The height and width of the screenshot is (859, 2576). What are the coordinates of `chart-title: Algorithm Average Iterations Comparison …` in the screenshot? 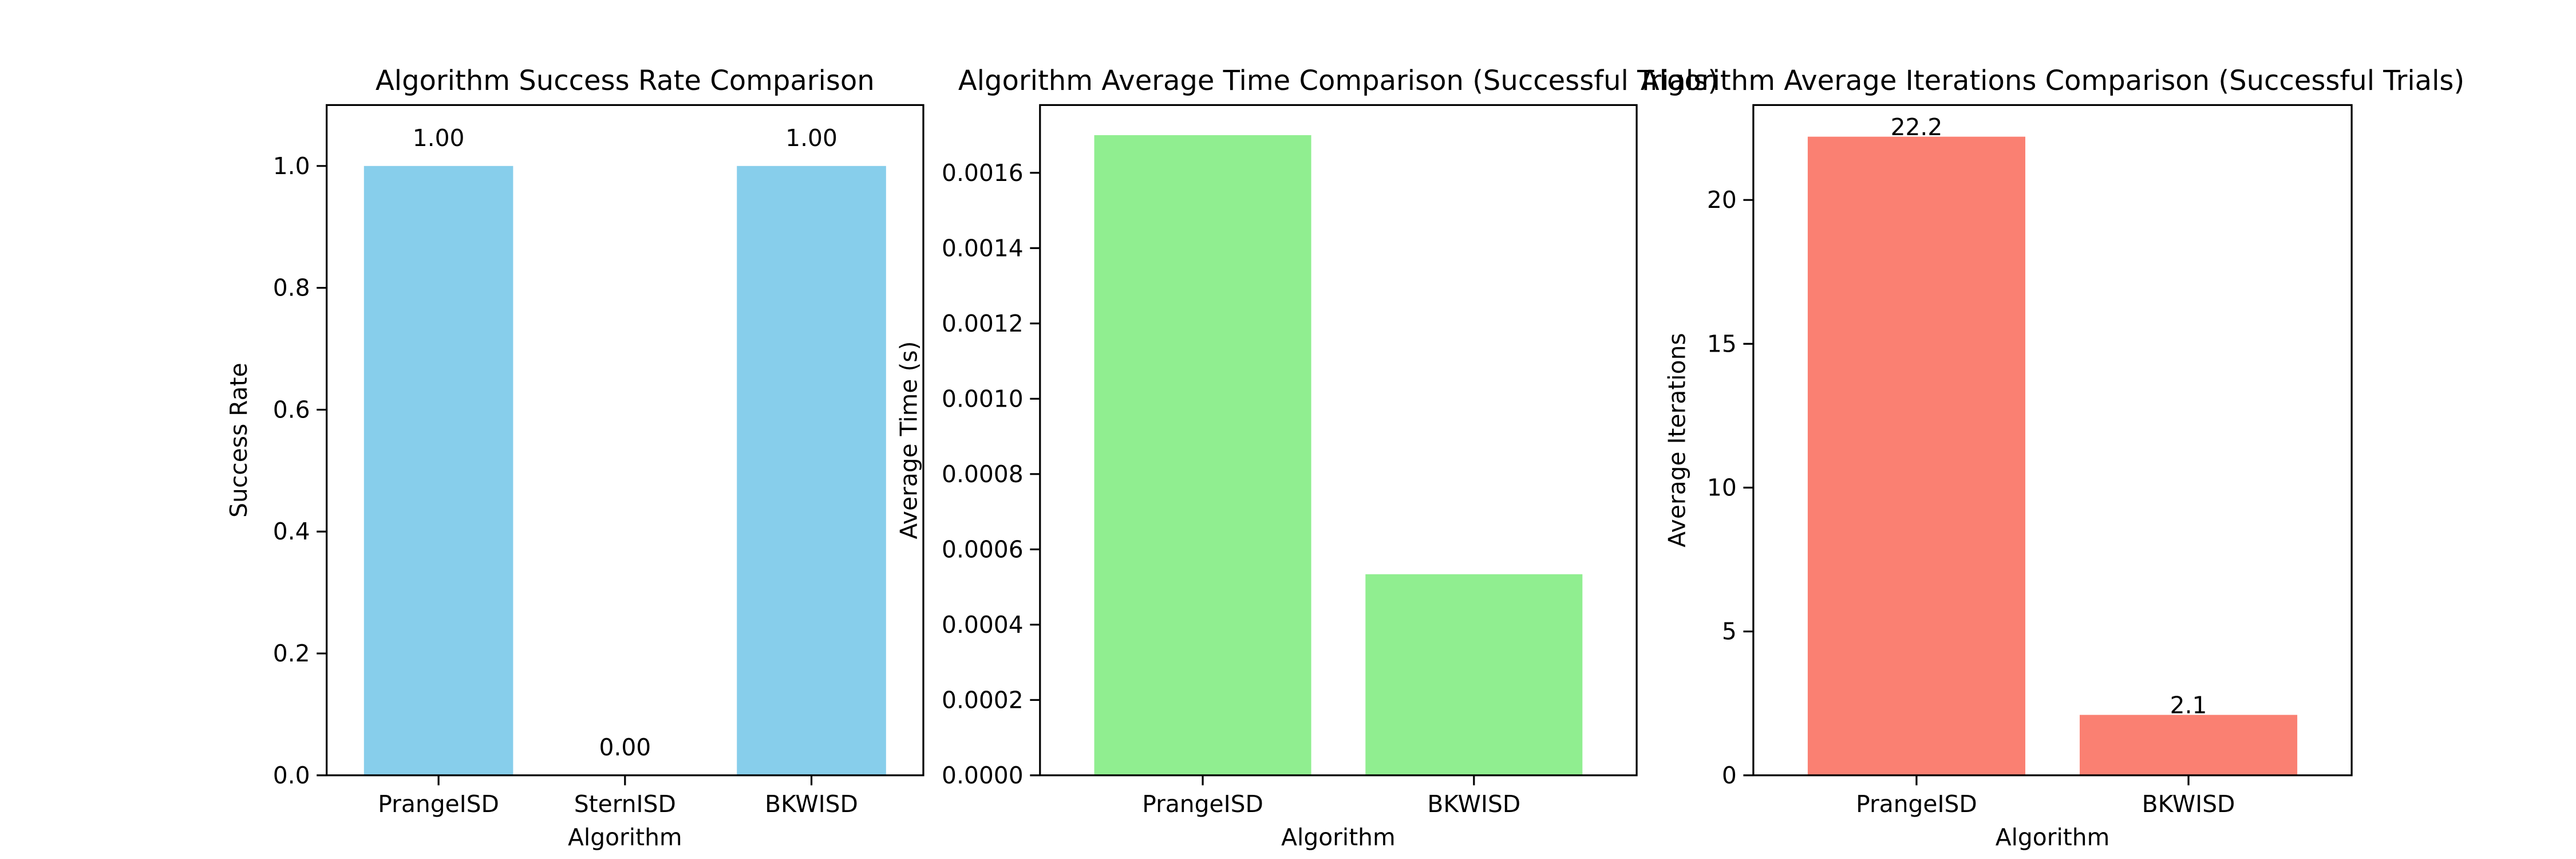 It's located at (2052, 81).